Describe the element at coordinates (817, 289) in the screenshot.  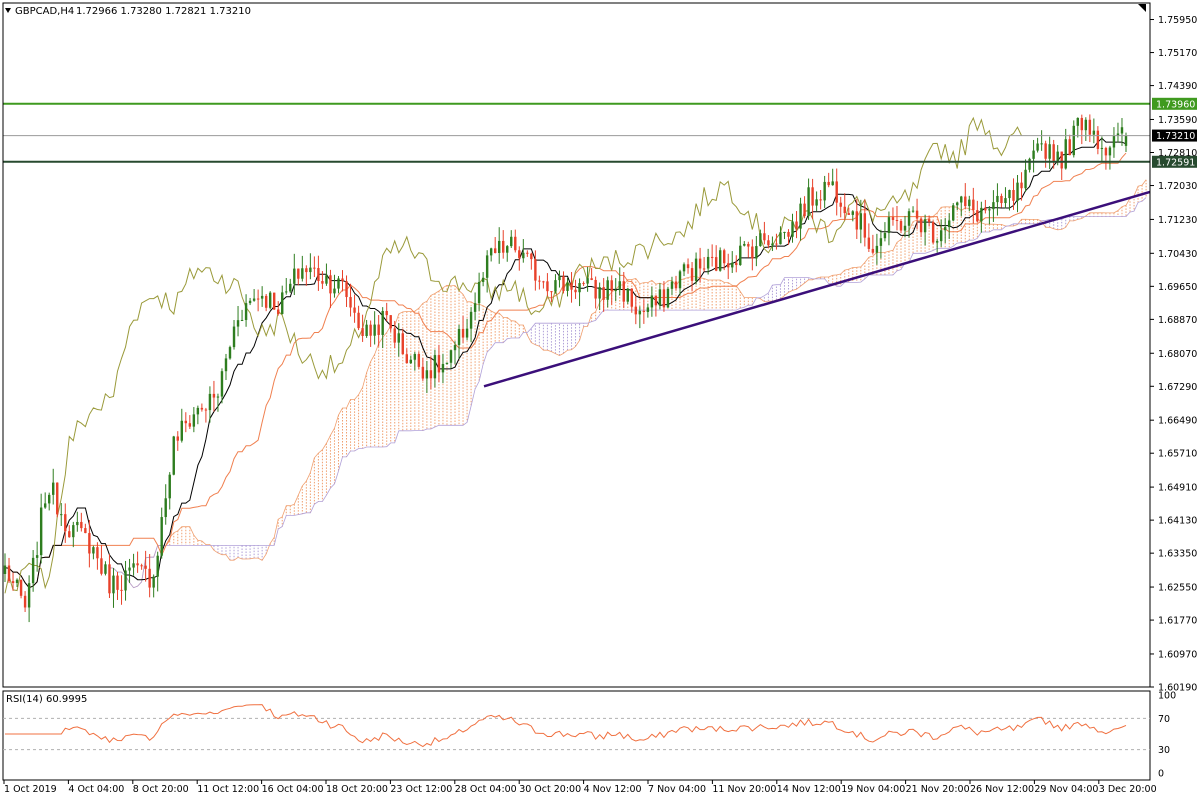
I see `uptrend-line` at that location.